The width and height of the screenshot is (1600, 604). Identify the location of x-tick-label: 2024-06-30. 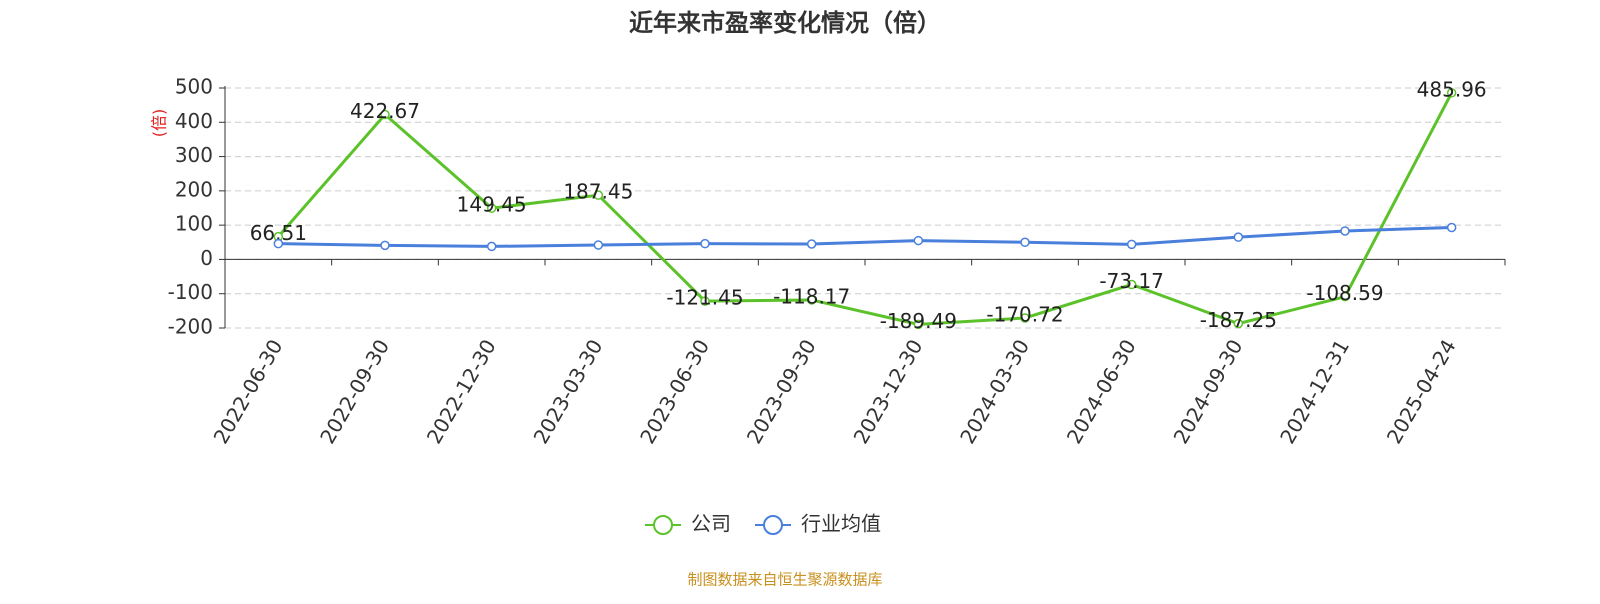
(1101, 391).